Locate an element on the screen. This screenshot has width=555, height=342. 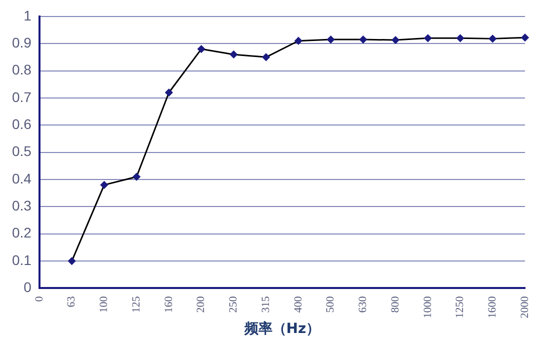
y-tick-label: 0 is located at coordinates (28, 287).